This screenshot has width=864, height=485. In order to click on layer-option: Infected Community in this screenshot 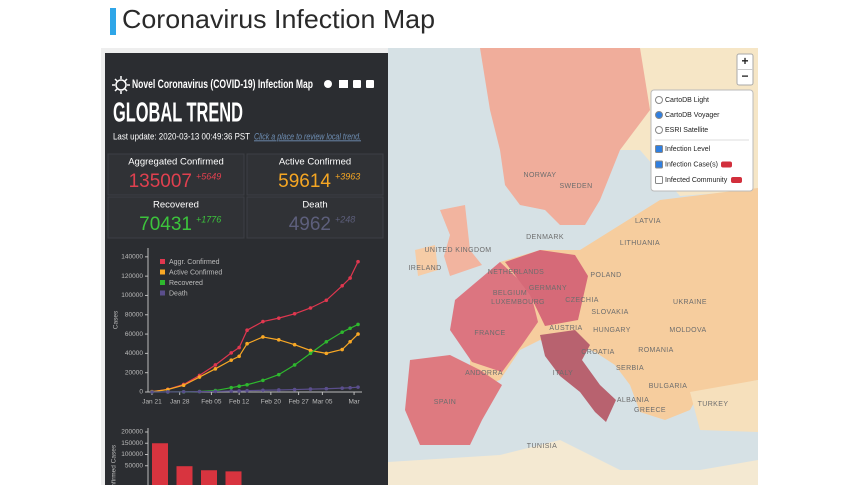, I will do `click(696, 180)`.